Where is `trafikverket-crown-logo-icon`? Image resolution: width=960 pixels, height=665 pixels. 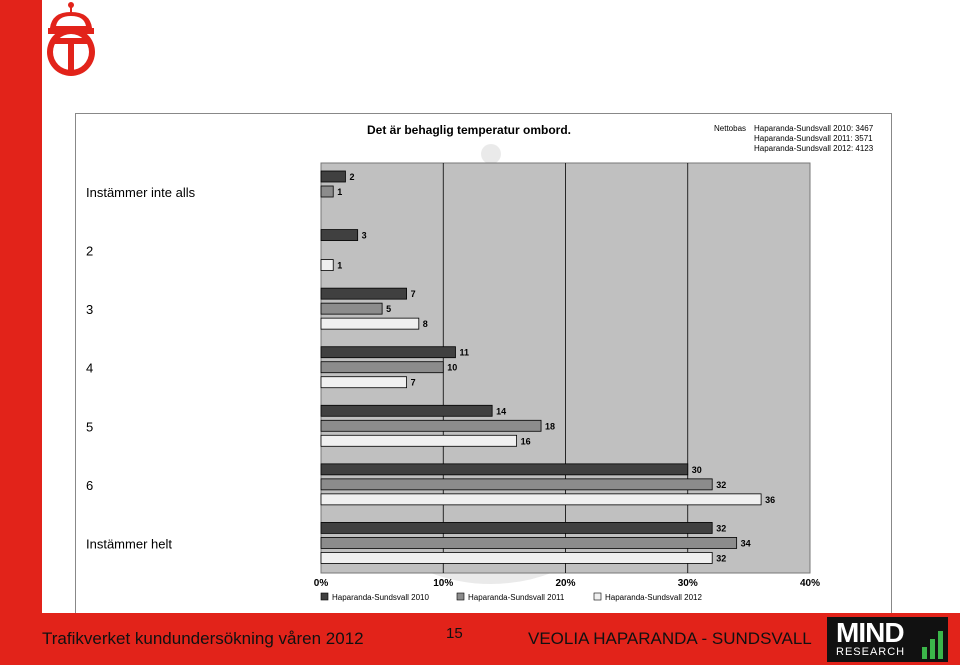
trafikverket-crown-logo-icon is located at coordinates (71, 40).